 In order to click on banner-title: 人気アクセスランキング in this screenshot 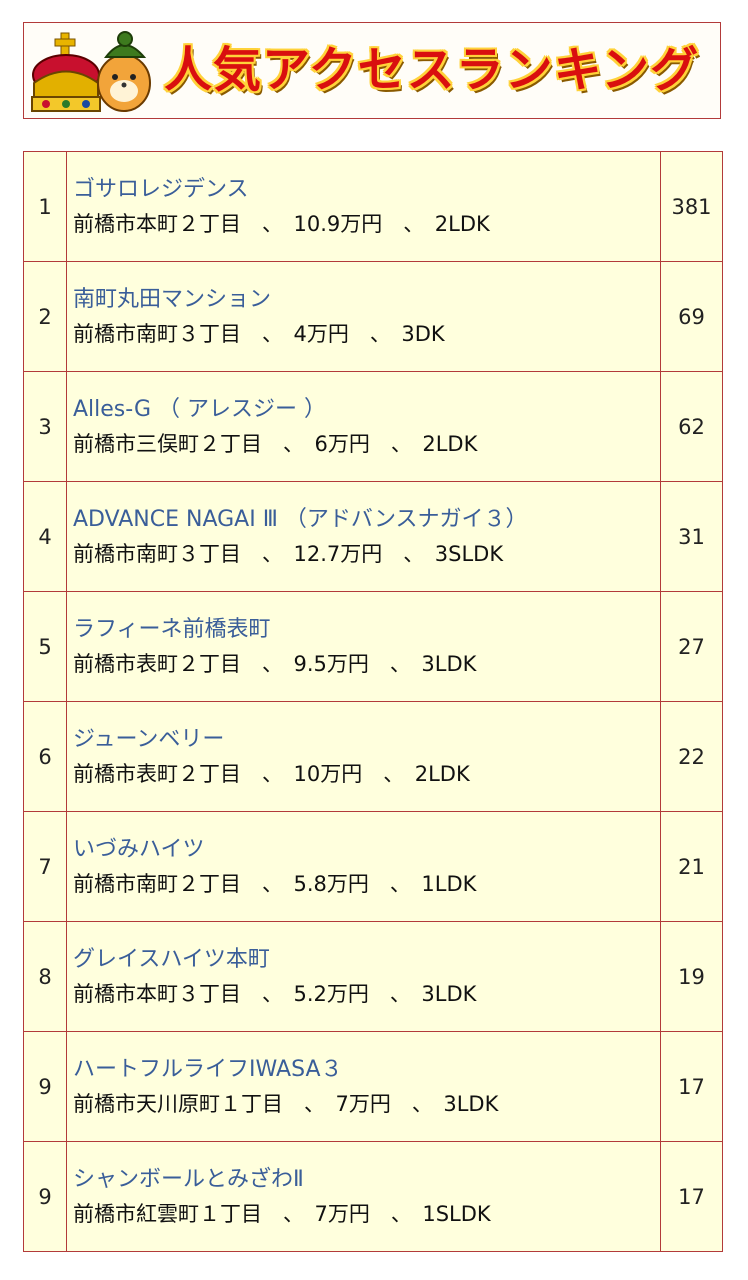, I will do `click(432, 70)`.